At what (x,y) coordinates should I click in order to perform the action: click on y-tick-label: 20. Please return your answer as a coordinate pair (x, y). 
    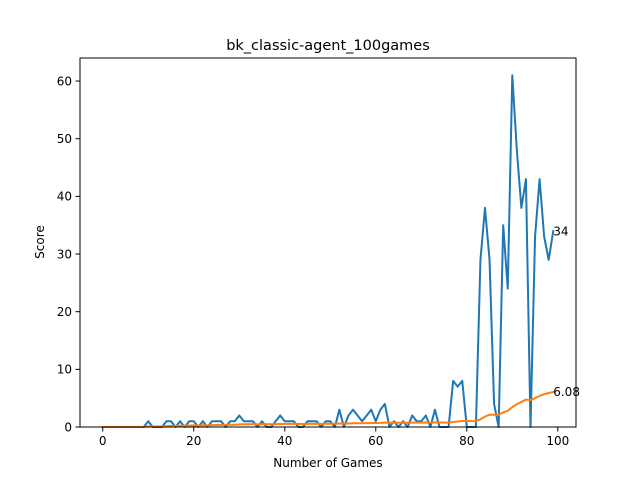
    Looking at the image, I should click on (64, 312).